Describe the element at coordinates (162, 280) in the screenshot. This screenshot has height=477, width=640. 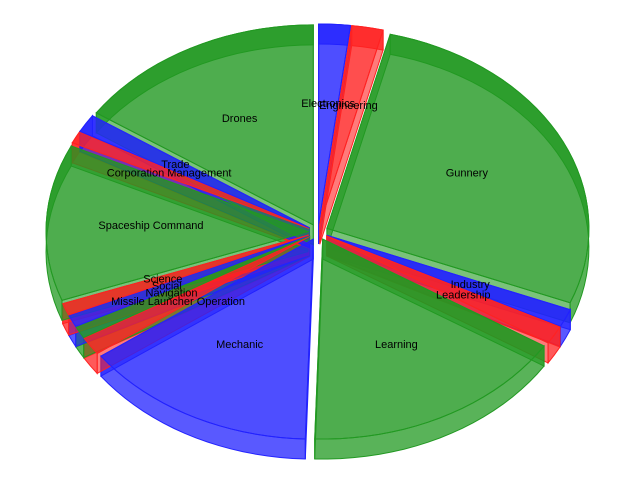
I see `slice-label: Science` at that location.